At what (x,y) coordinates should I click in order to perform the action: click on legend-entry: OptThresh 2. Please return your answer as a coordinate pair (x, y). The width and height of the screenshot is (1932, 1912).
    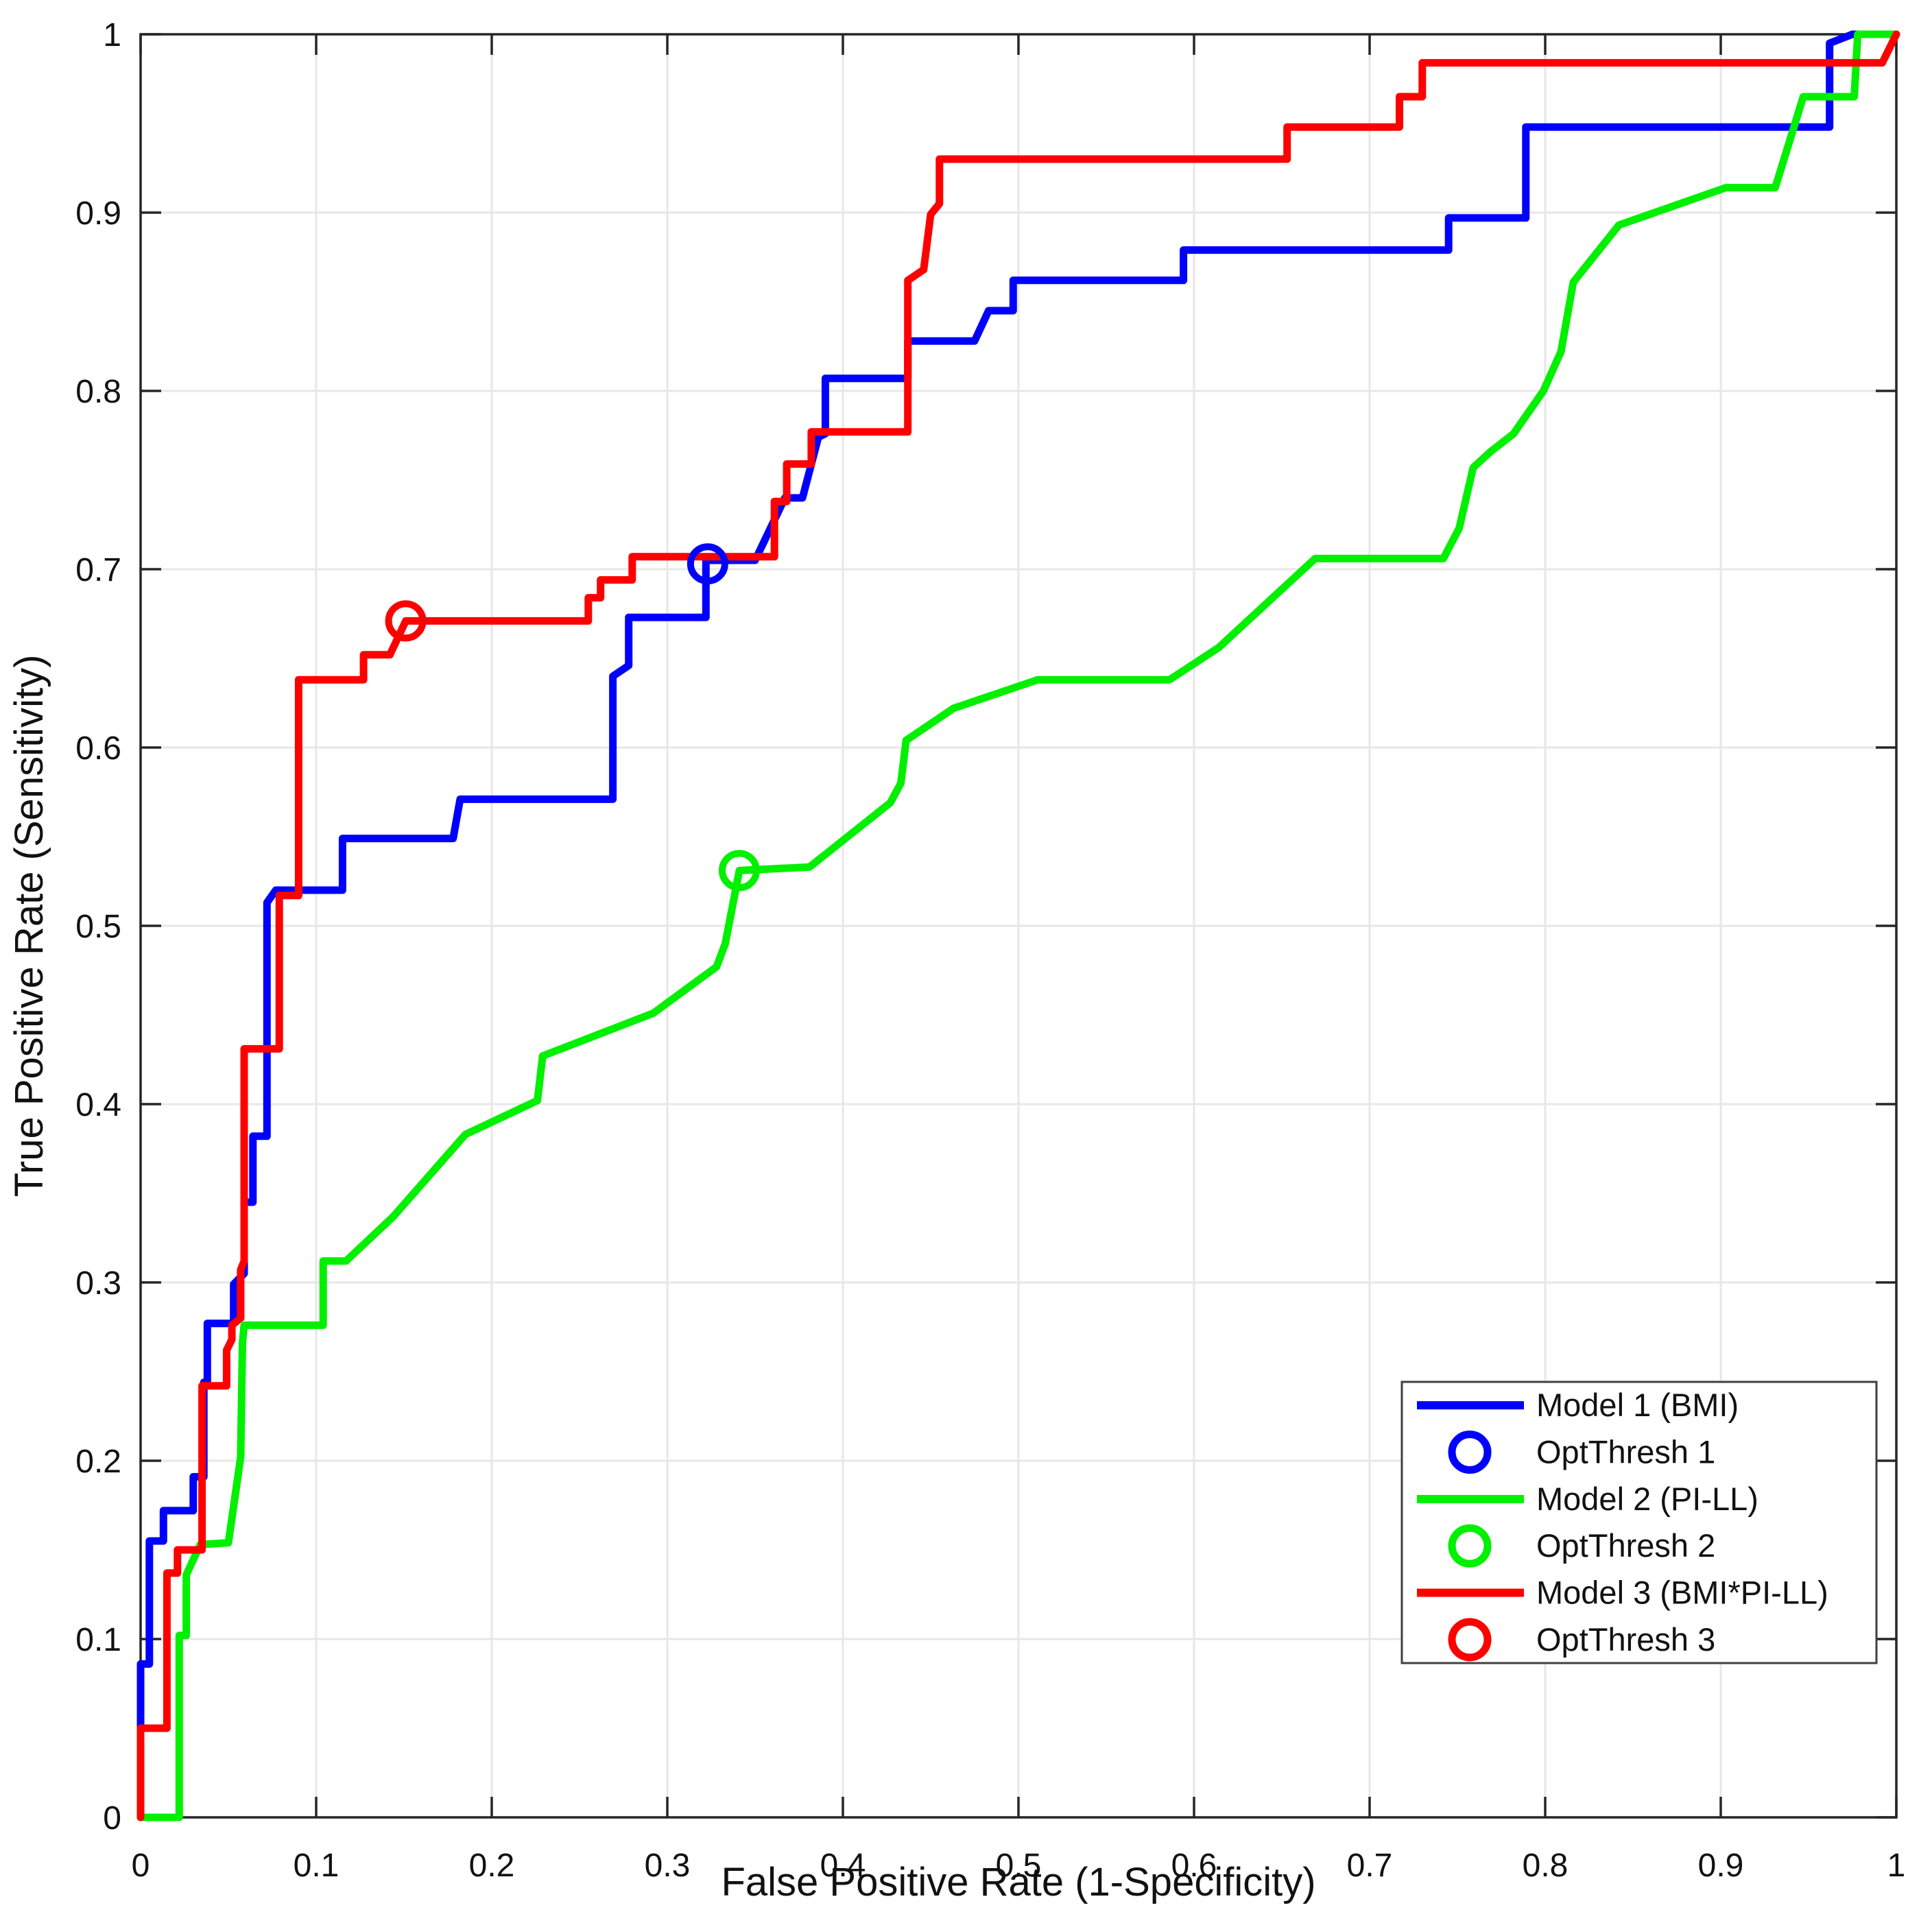
    Looking at the image, I should click on (1581, 1546).